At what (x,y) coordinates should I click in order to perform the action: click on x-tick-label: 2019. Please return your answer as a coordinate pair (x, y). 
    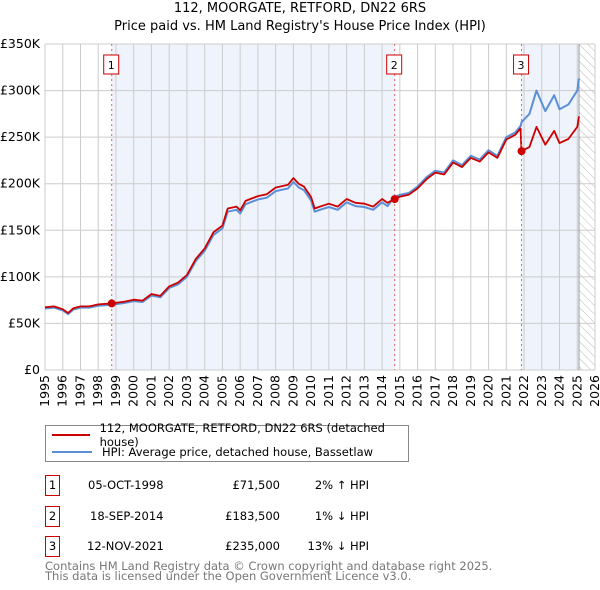
    Looking at the image, I should click on (470, 391).